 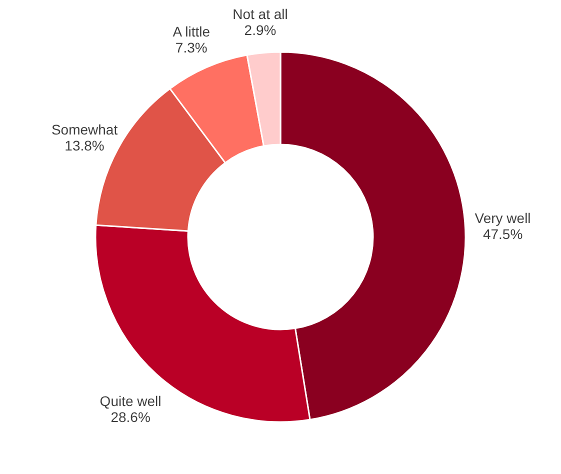 I want to click on slice-label: Quite well, so click(x=131, y=401).